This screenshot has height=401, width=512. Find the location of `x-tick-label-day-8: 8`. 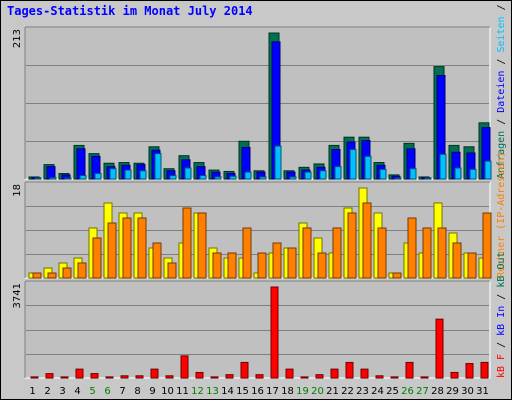

x-tick-label-day-8: 8 is located at coordinates (137, 391).